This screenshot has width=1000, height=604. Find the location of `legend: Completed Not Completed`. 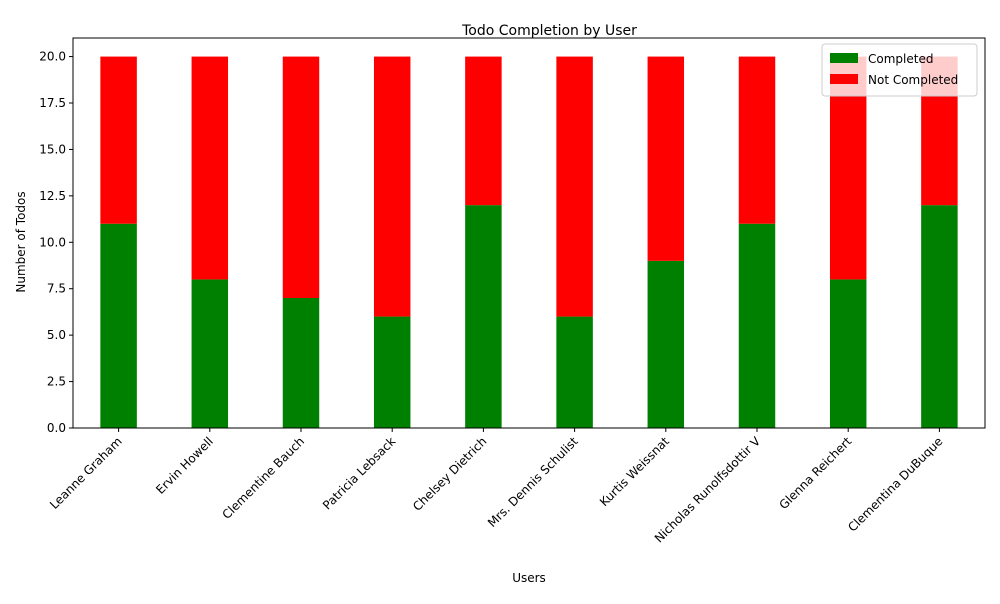

legend: Completed Not Completed is located at coordinates (899, 70).